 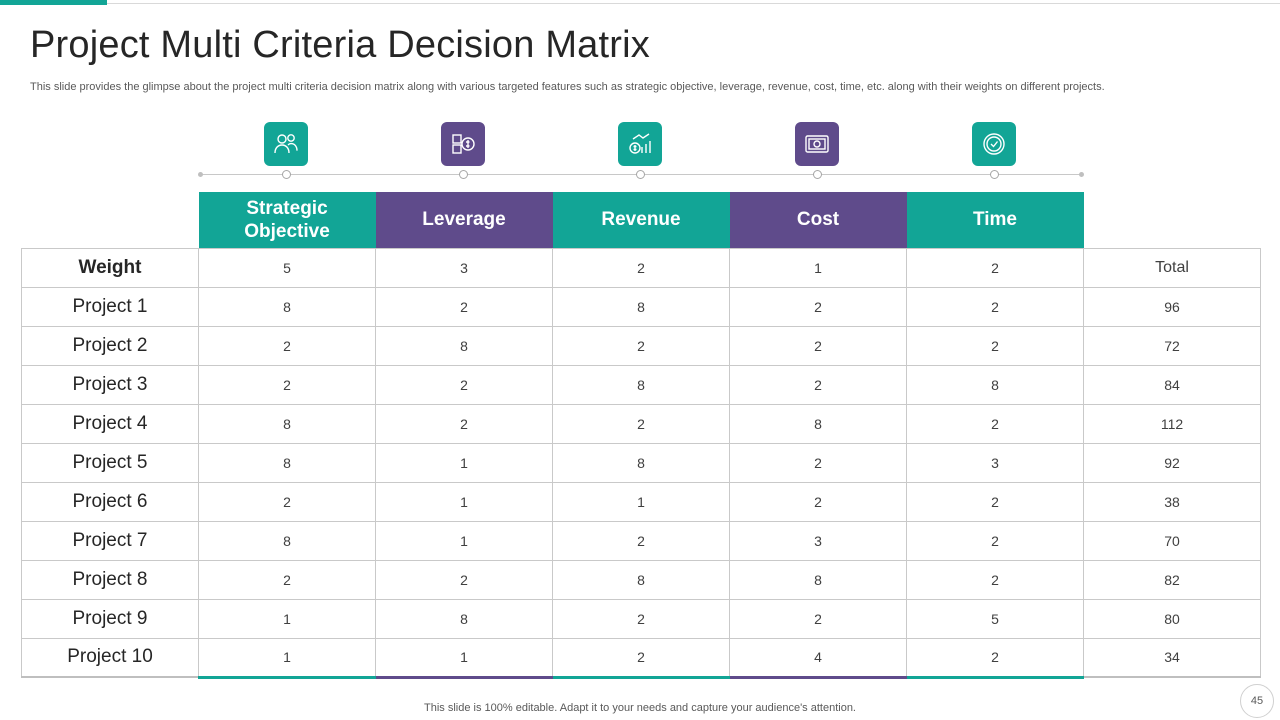 I want to click on project-name: Project 2, so click(x=110, y=345).